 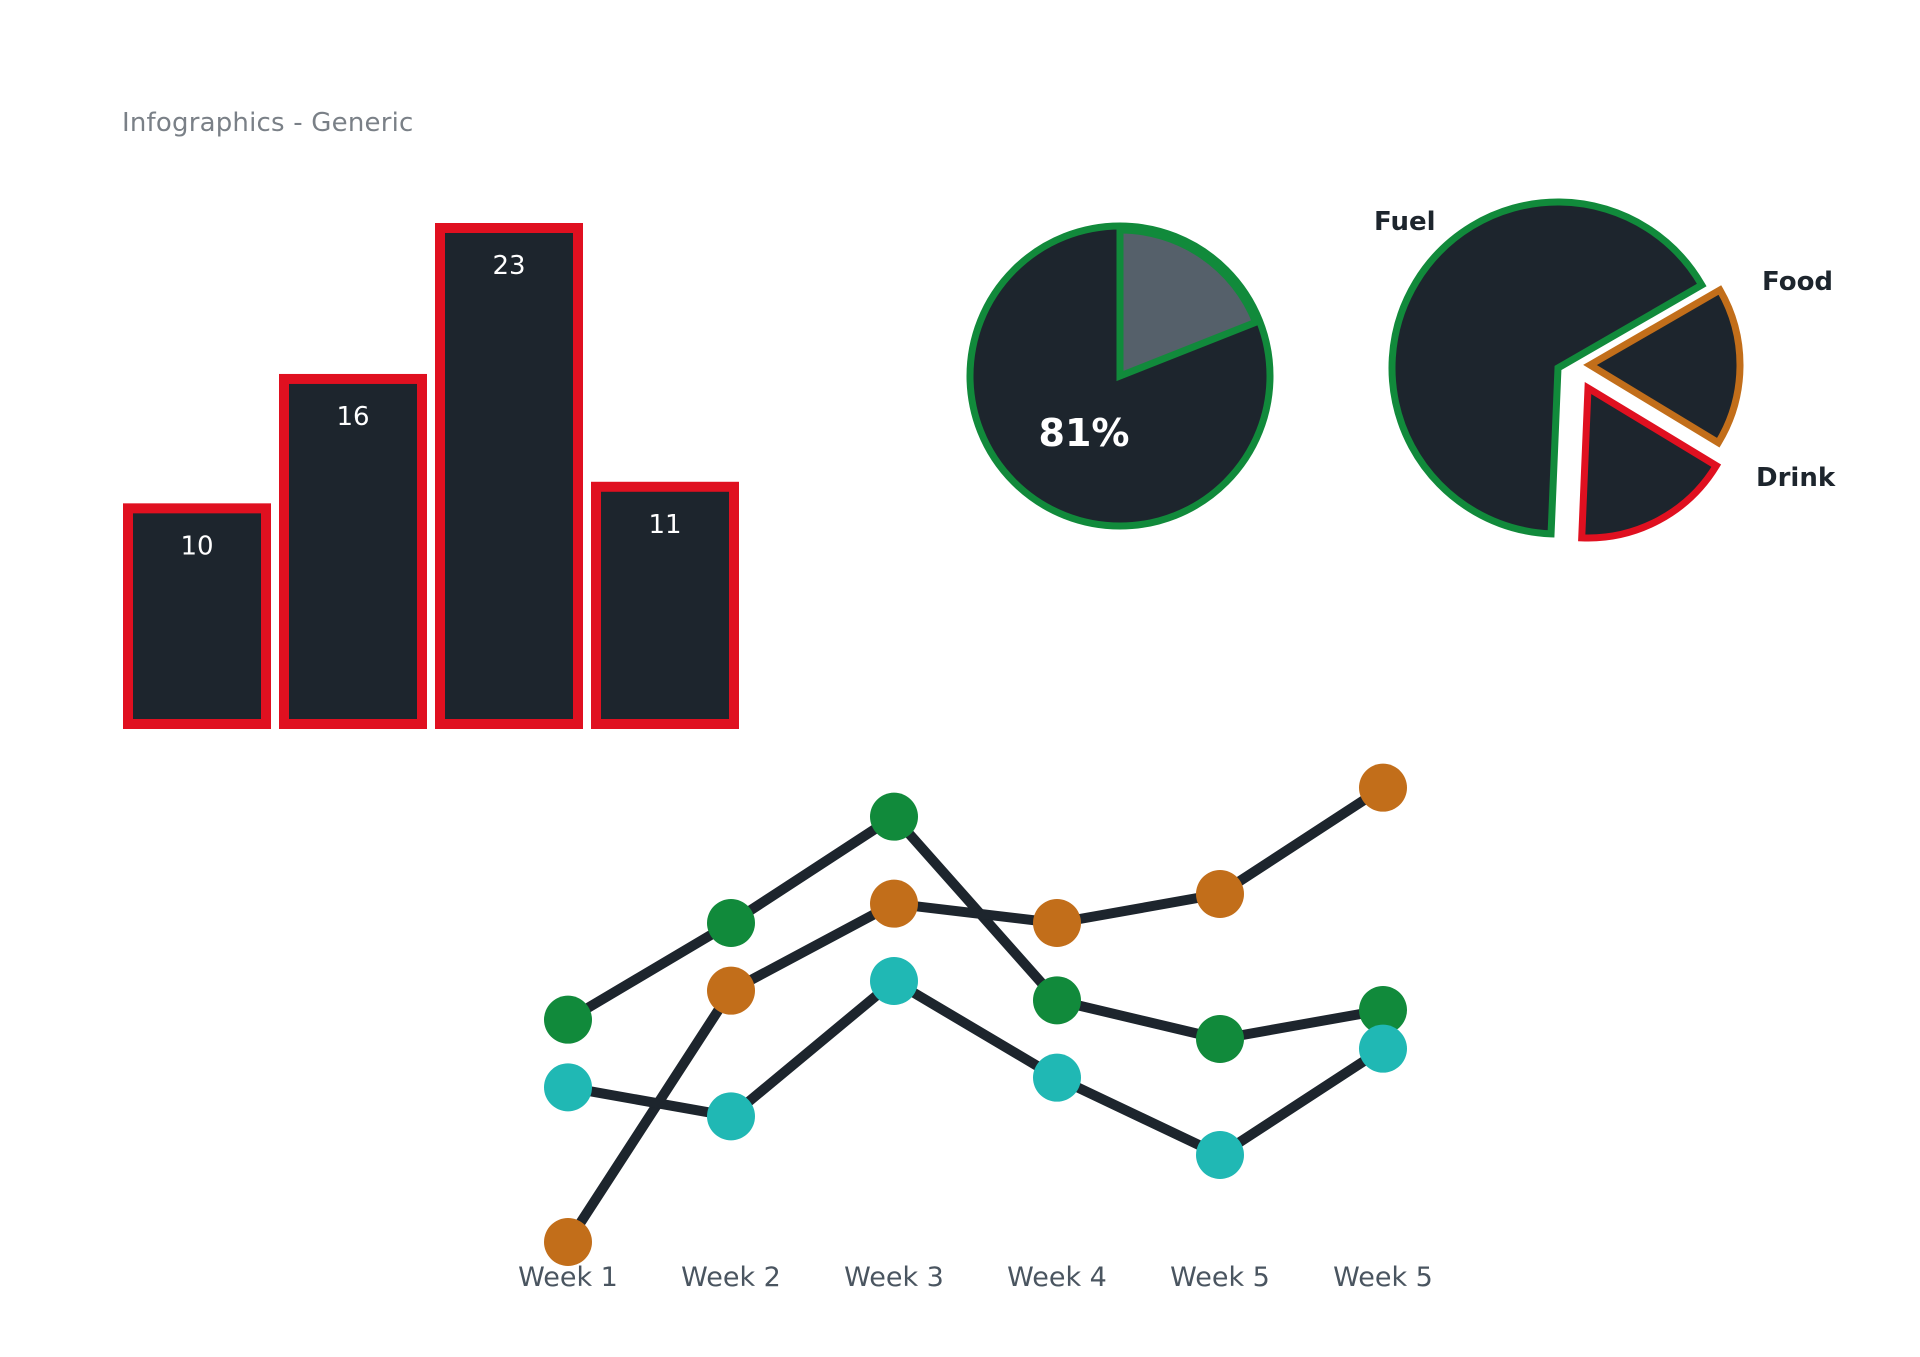 What do you see at coordinates (1188, 304) in the screenshot?
I see `pie-slice-remainder` at bounding box center [1188, 304].